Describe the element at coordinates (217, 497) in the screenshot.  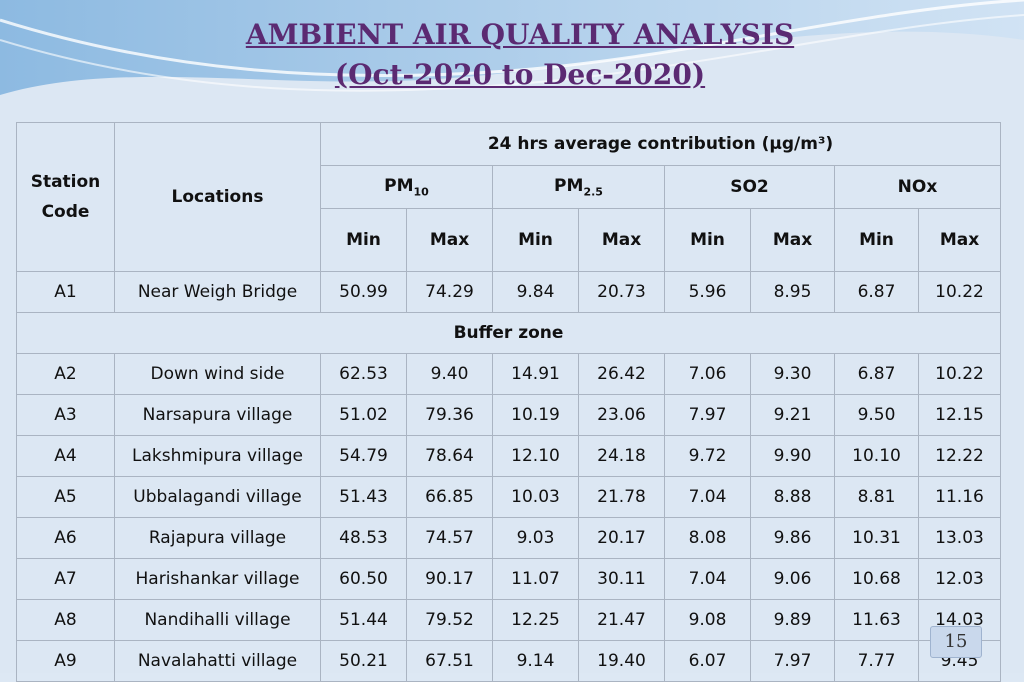
I see `location-cell: Ubbalagandi village` at that location.